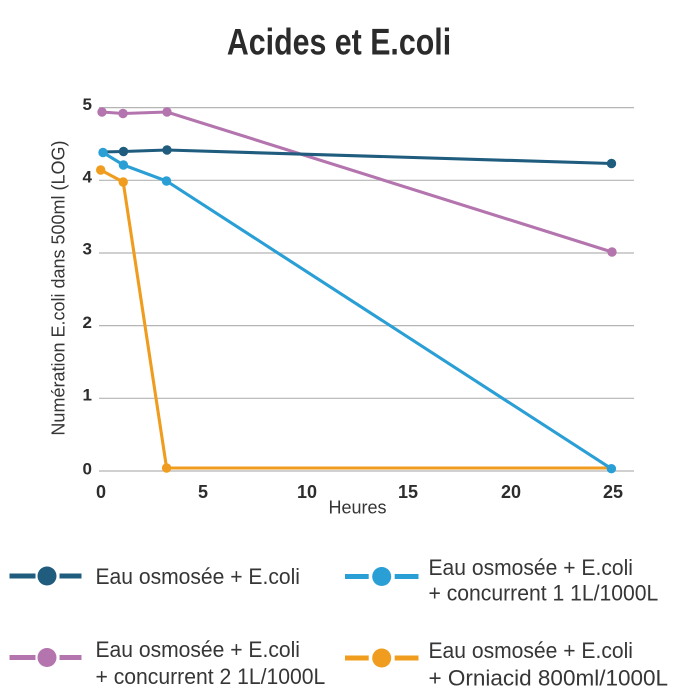 This screenshot has height=700, width=688. I want to click on svg-text: 2, so click(87, 322).